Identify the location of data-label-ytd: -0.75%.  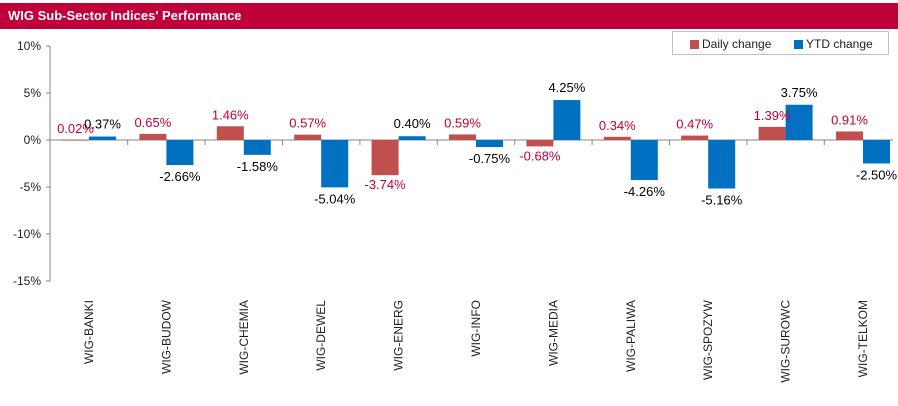
(490, 158).